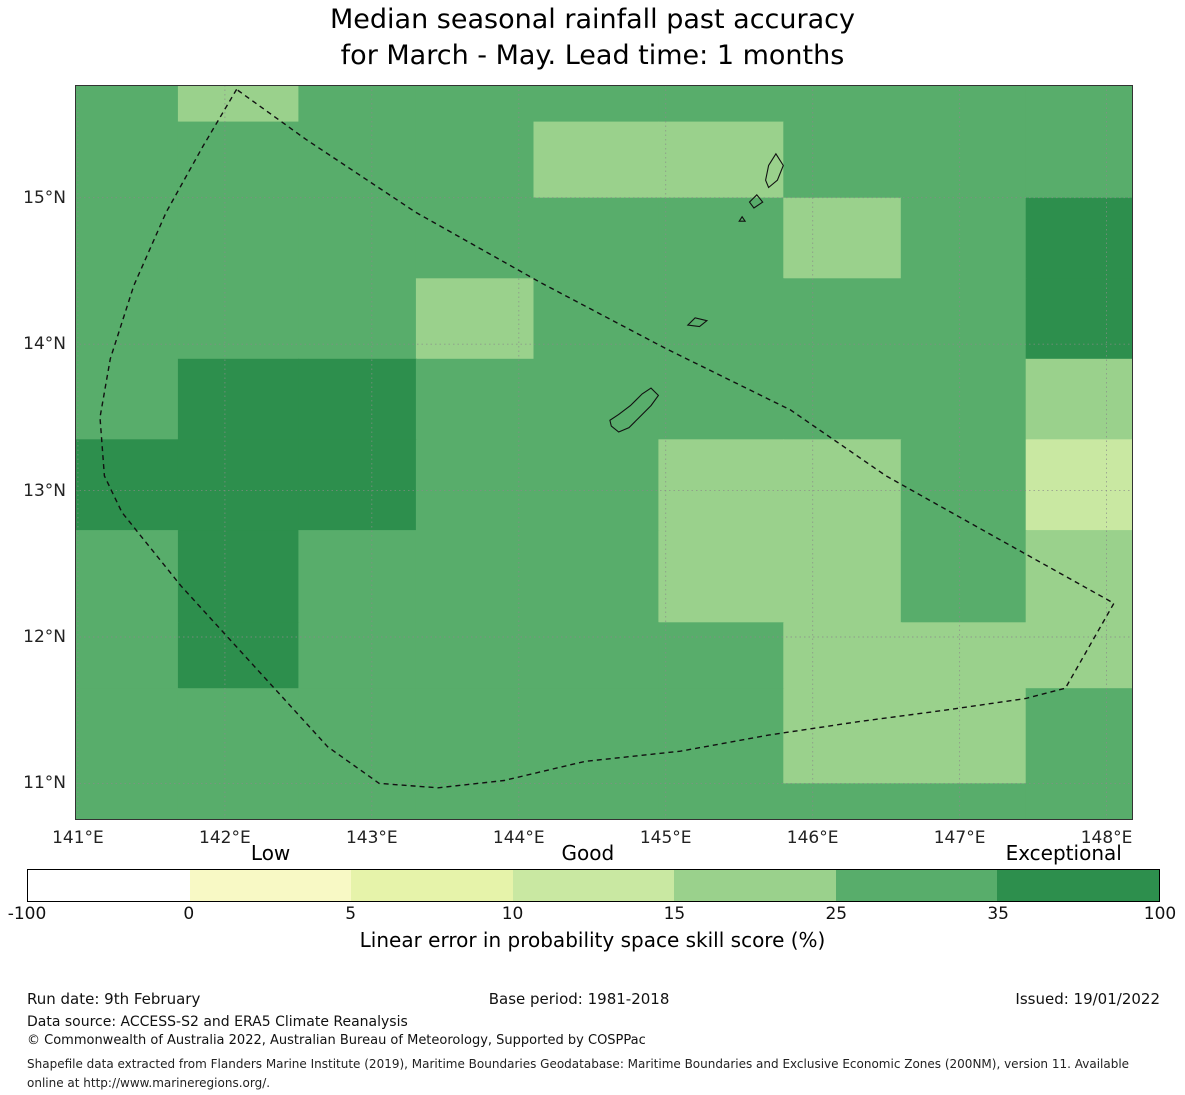 The width and height of the screenshot is (1185, 1095). I want to click on chart-title-line2: for March - May. Lead time: 1 months, so click(592, 55).